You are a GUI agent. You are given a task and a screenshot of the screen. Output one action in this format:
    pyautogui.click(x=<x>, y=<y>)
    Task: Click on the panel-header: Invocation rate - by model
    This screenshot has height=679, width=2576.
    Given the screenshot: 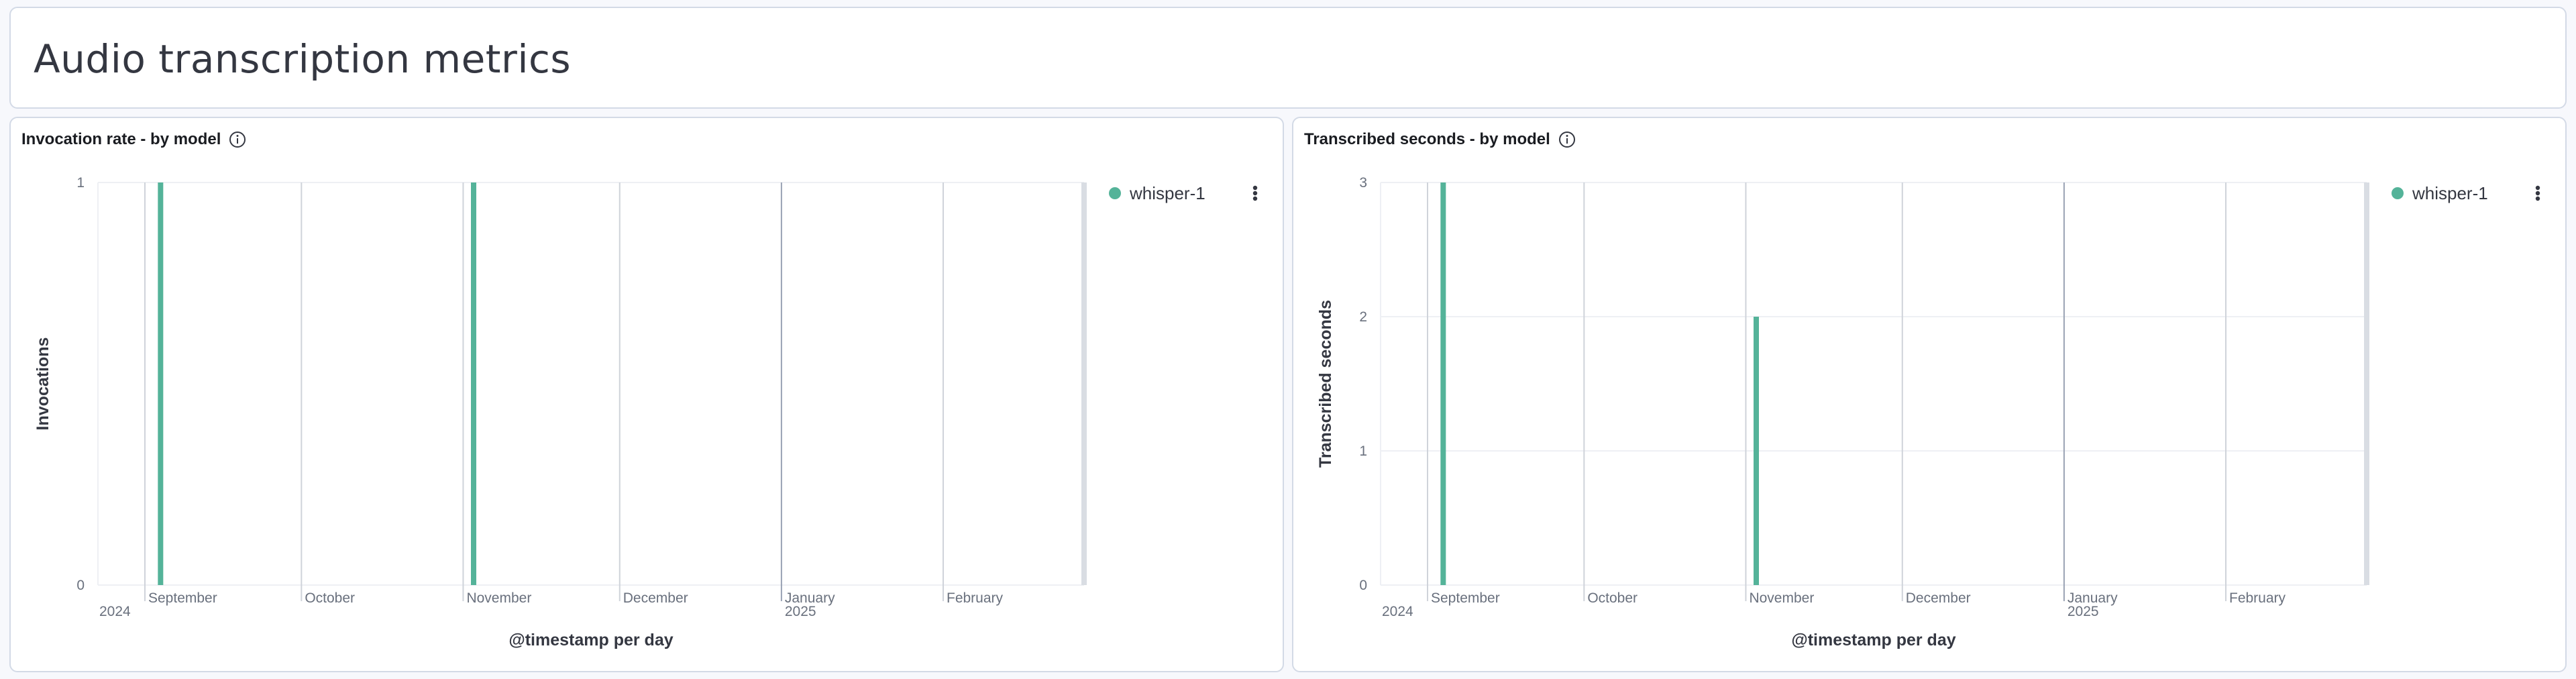 What is the action you would take?
    pyautogui.click(x=133, y=139)
    